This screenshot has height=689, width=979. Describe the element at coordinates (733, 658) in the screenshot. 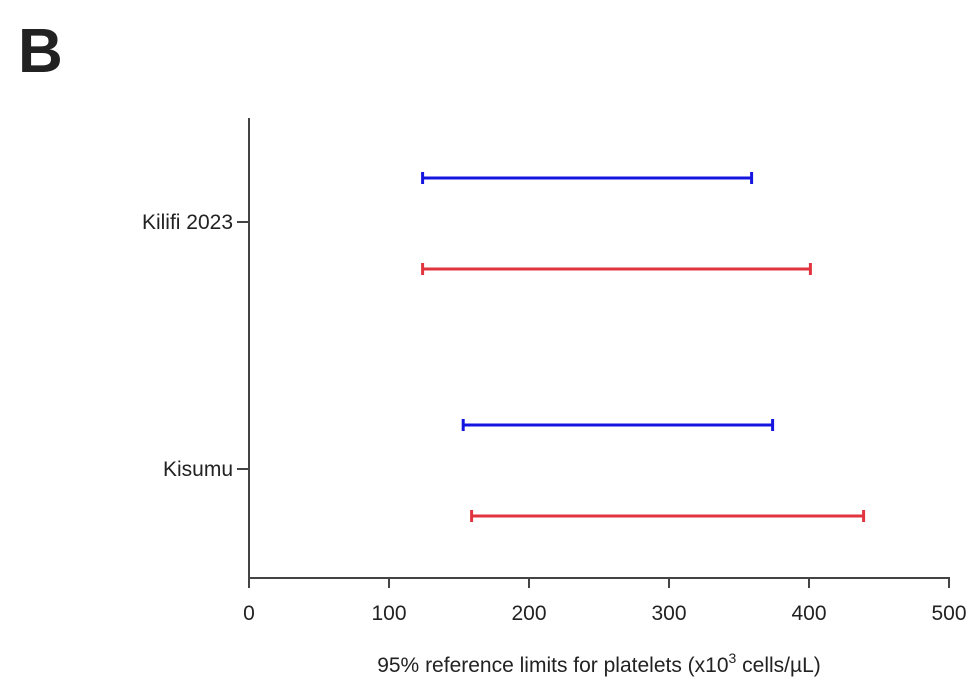

I see `x-label-sup: 3` at that location.